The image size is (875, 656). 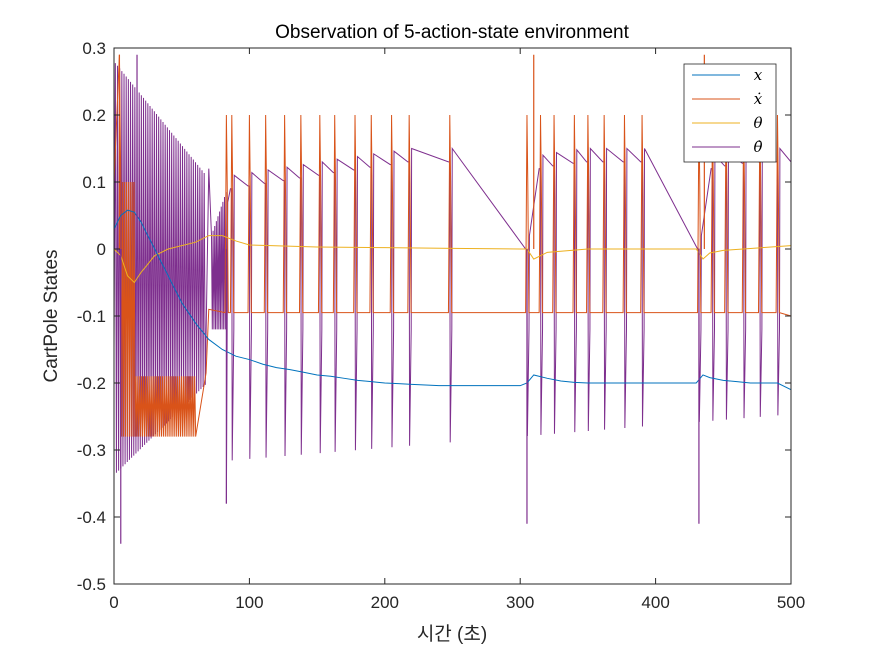 I want to click on series-line-theta, so click(x=452, y=259).